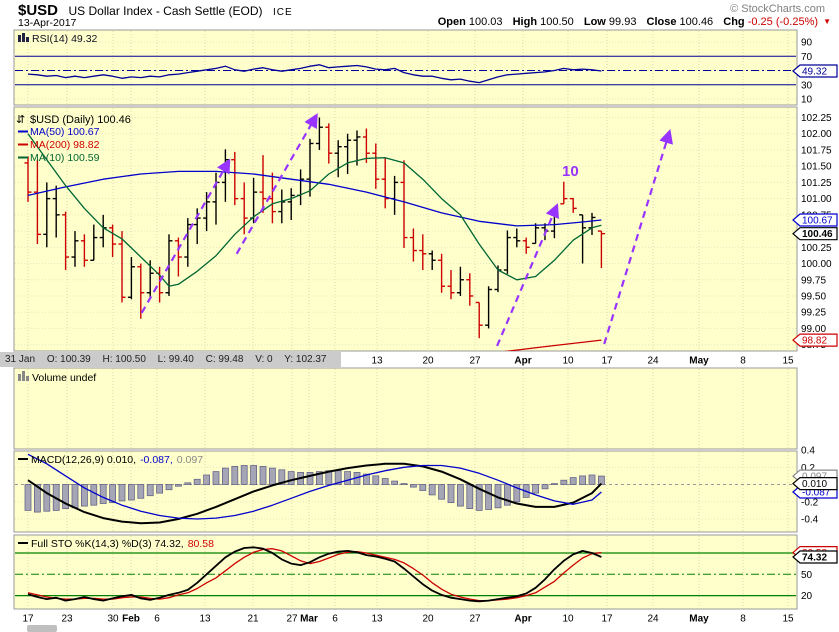 This screenshot has width=839, height=632. I want to click on axis-marker-label: -0.087, so click(816, 493).